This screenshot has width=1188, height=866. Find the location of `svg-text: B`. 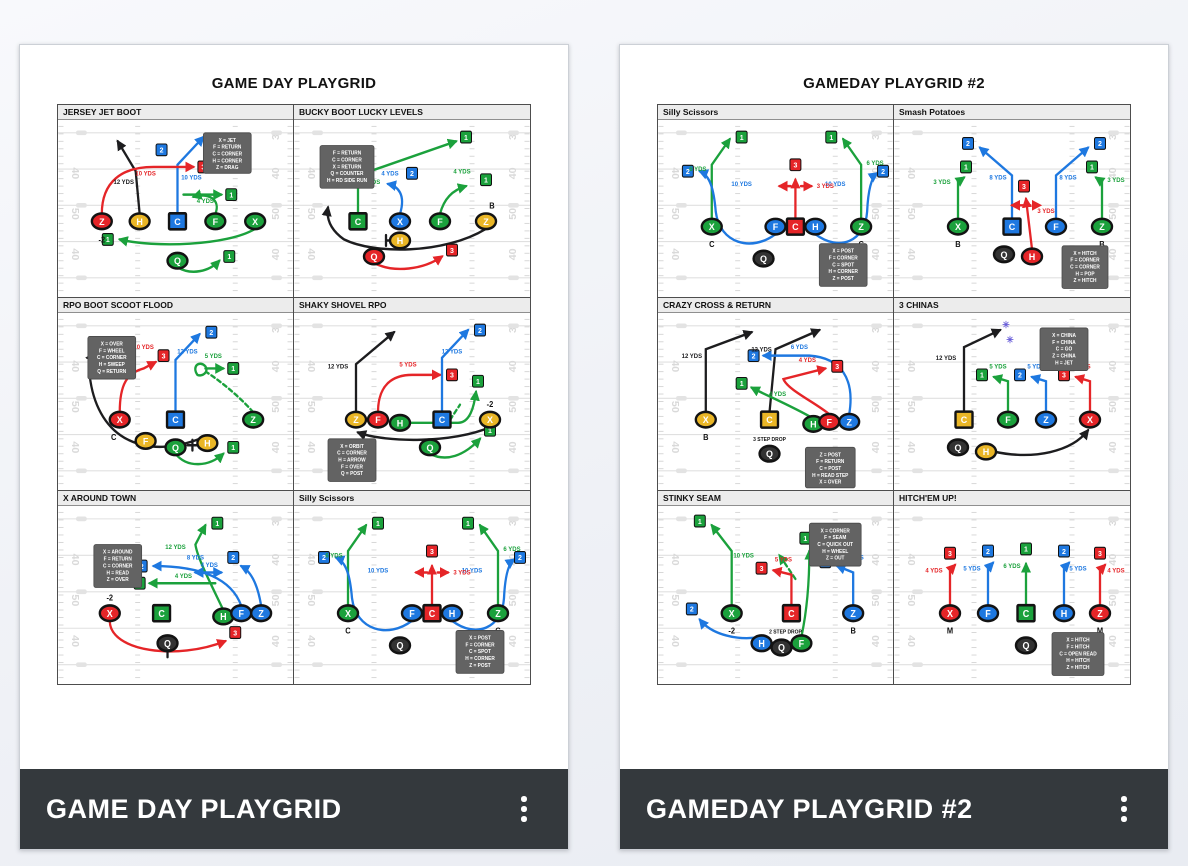

svg-text: B is located at coordinates (958, 244).